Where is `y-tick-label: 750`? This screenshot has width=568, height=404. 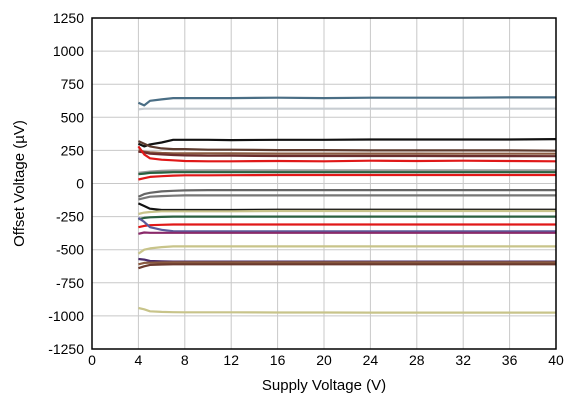 y-tick-label: 750 is located at coordinates (73, 84).